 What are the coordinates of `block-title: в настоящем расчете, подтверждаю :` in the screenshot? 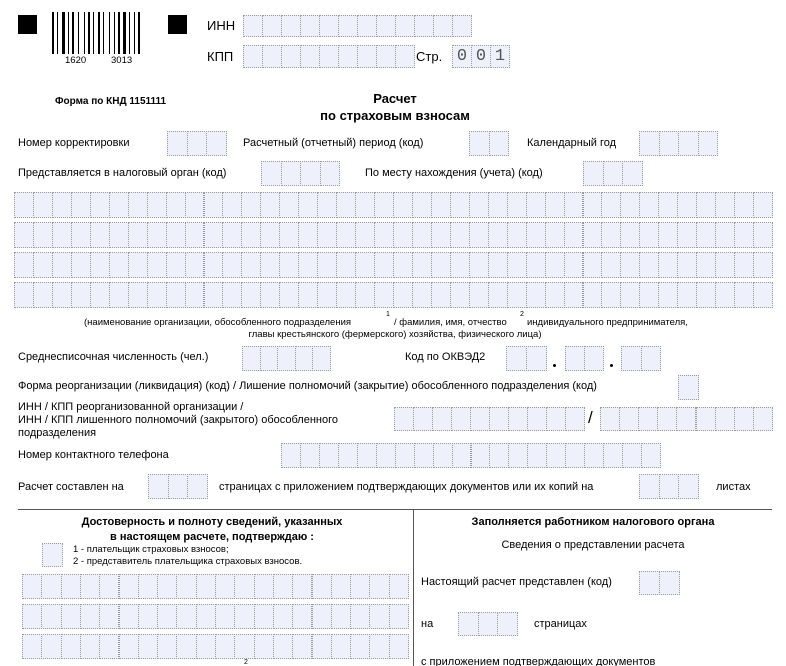 It's located at (212, 537).